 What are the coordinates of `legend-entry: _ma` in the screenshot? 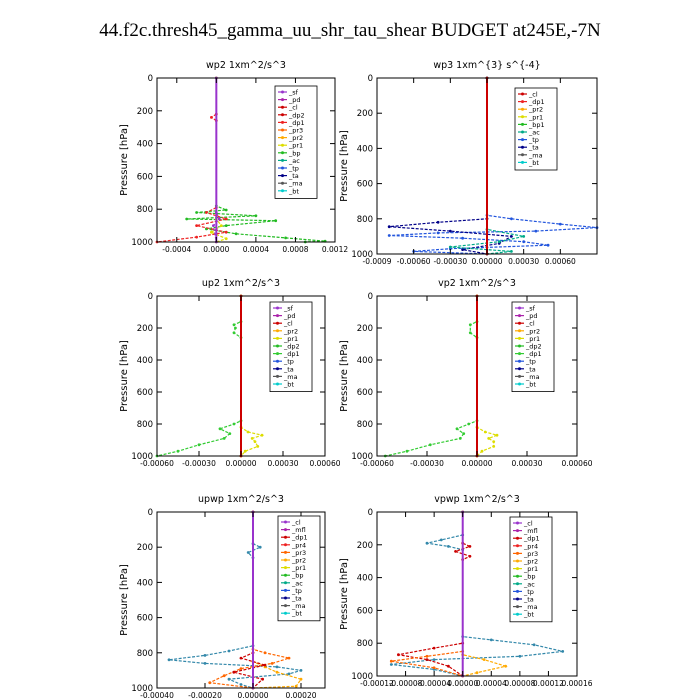 It's located at (295, 184).